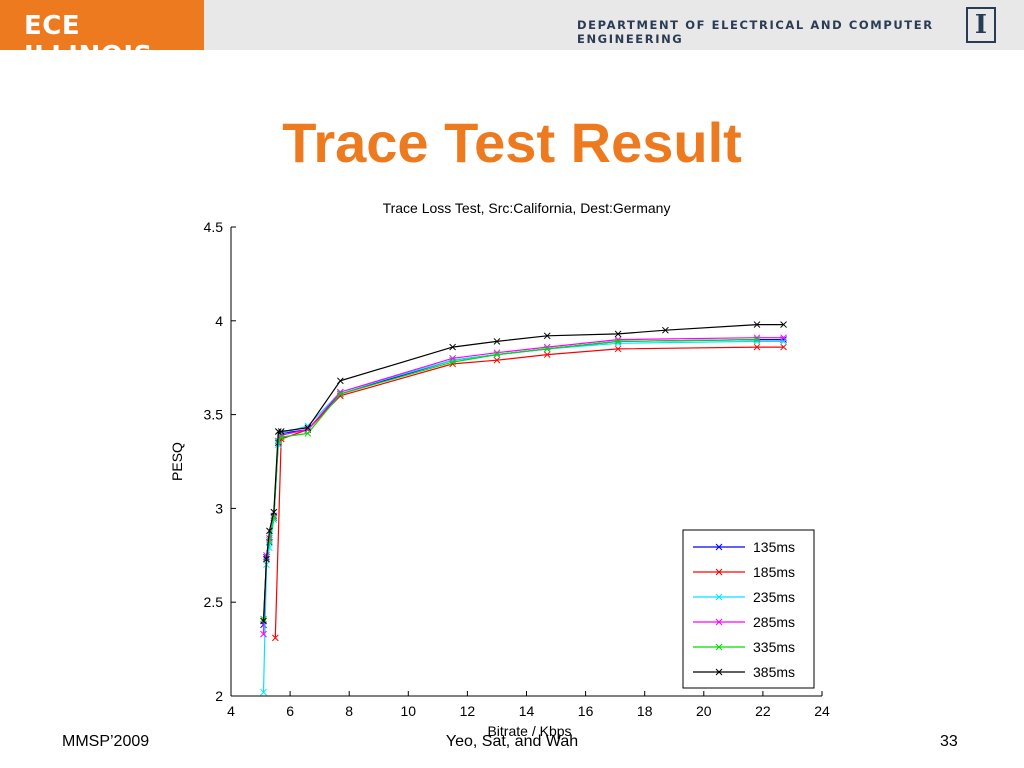 This screenshot has height=768, width=1024. What do you see at coordinates (774, 647) in the screenshot?
I see `legend-label: 335ms` at bounding box center [774, 647].